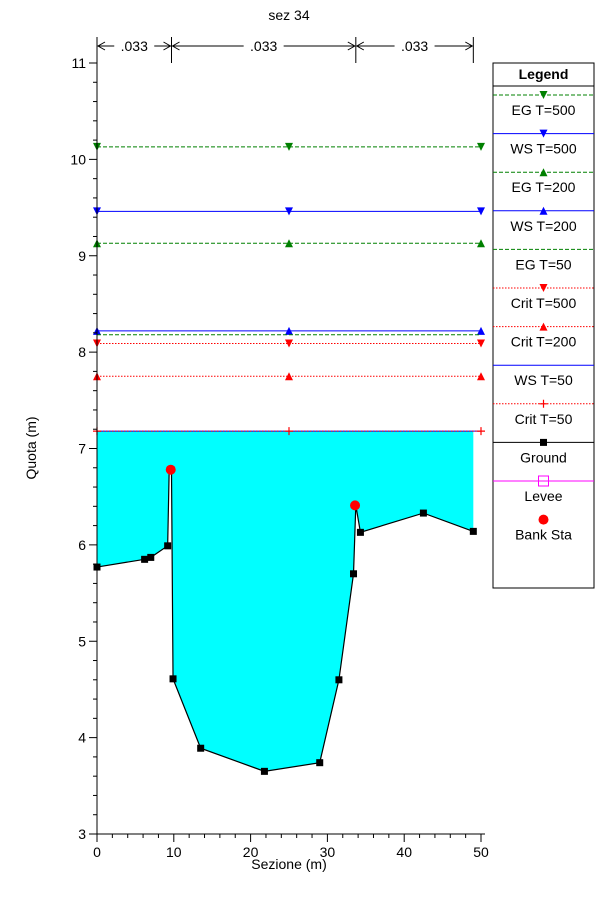 The height and width of the screenshot is (901, 599). Describe the element at coordinates (481, 852) in the screenshot. I see `x-tick-label: 50` at that location.